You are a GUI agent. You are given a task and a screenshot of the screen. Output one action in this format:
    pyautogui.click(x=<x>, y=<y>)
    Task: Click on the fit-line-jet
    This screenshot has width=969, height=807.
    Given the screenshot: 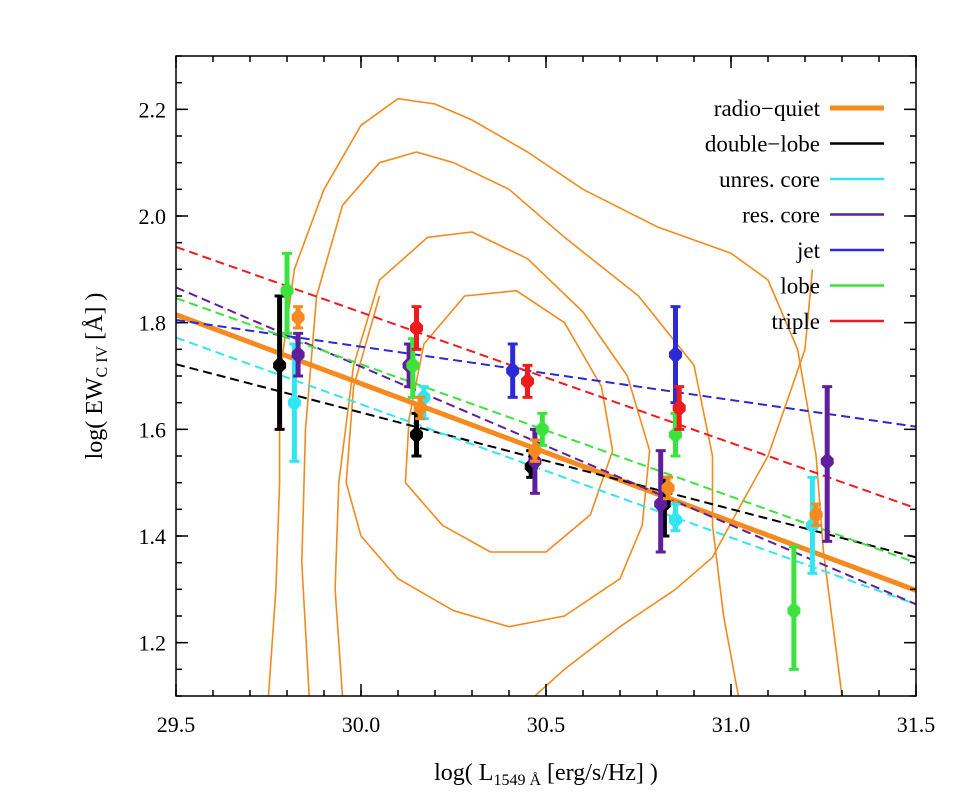 What is the action you would take?
    pyautogui.click(x=546, y=373)
    